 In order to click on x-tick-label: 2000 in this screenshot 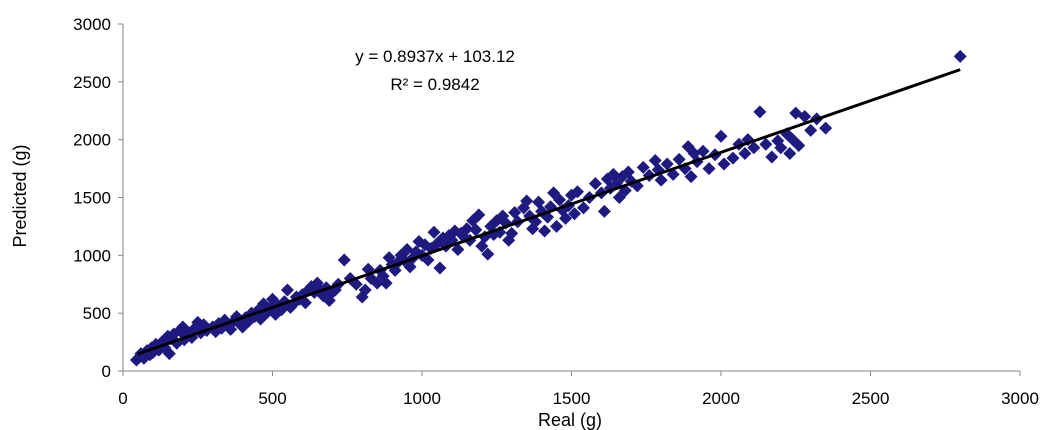, I will do `click(721, 398)`.